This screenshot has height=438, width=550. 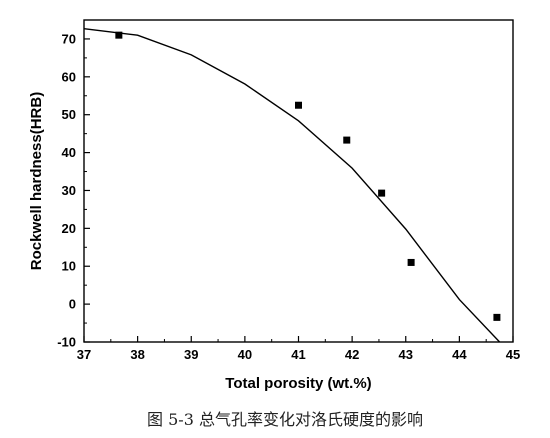 What do you see at coordinates (352, 354) in the screenshot?
I see `x-tick-label: 42` at bounding box center [352, 354].